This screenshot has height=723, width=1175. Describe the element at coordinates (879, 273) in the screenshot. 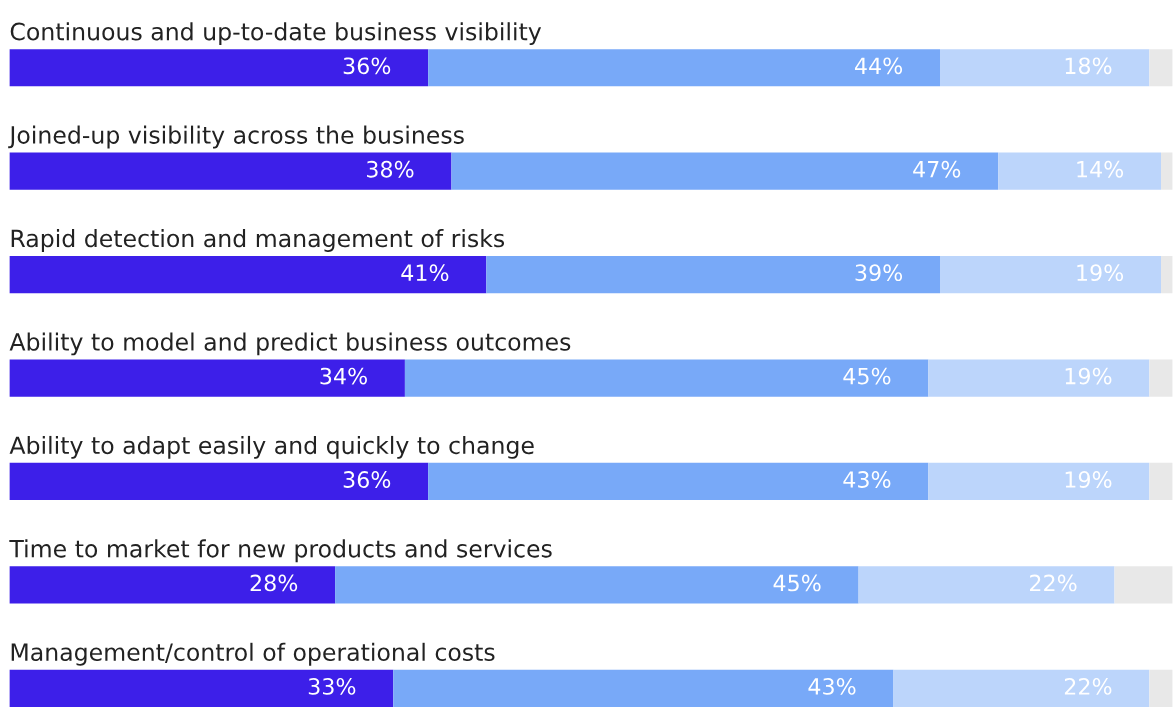

I see `data-label: 39%` at that location.